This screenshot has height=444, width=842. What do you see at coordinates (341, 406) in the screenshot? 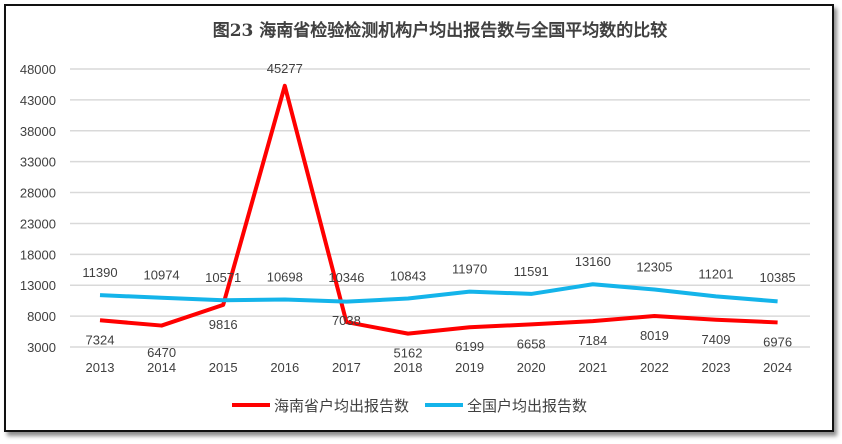
I see `legend-label: 海南省户均出报告数` at bounding box center [341, 406].